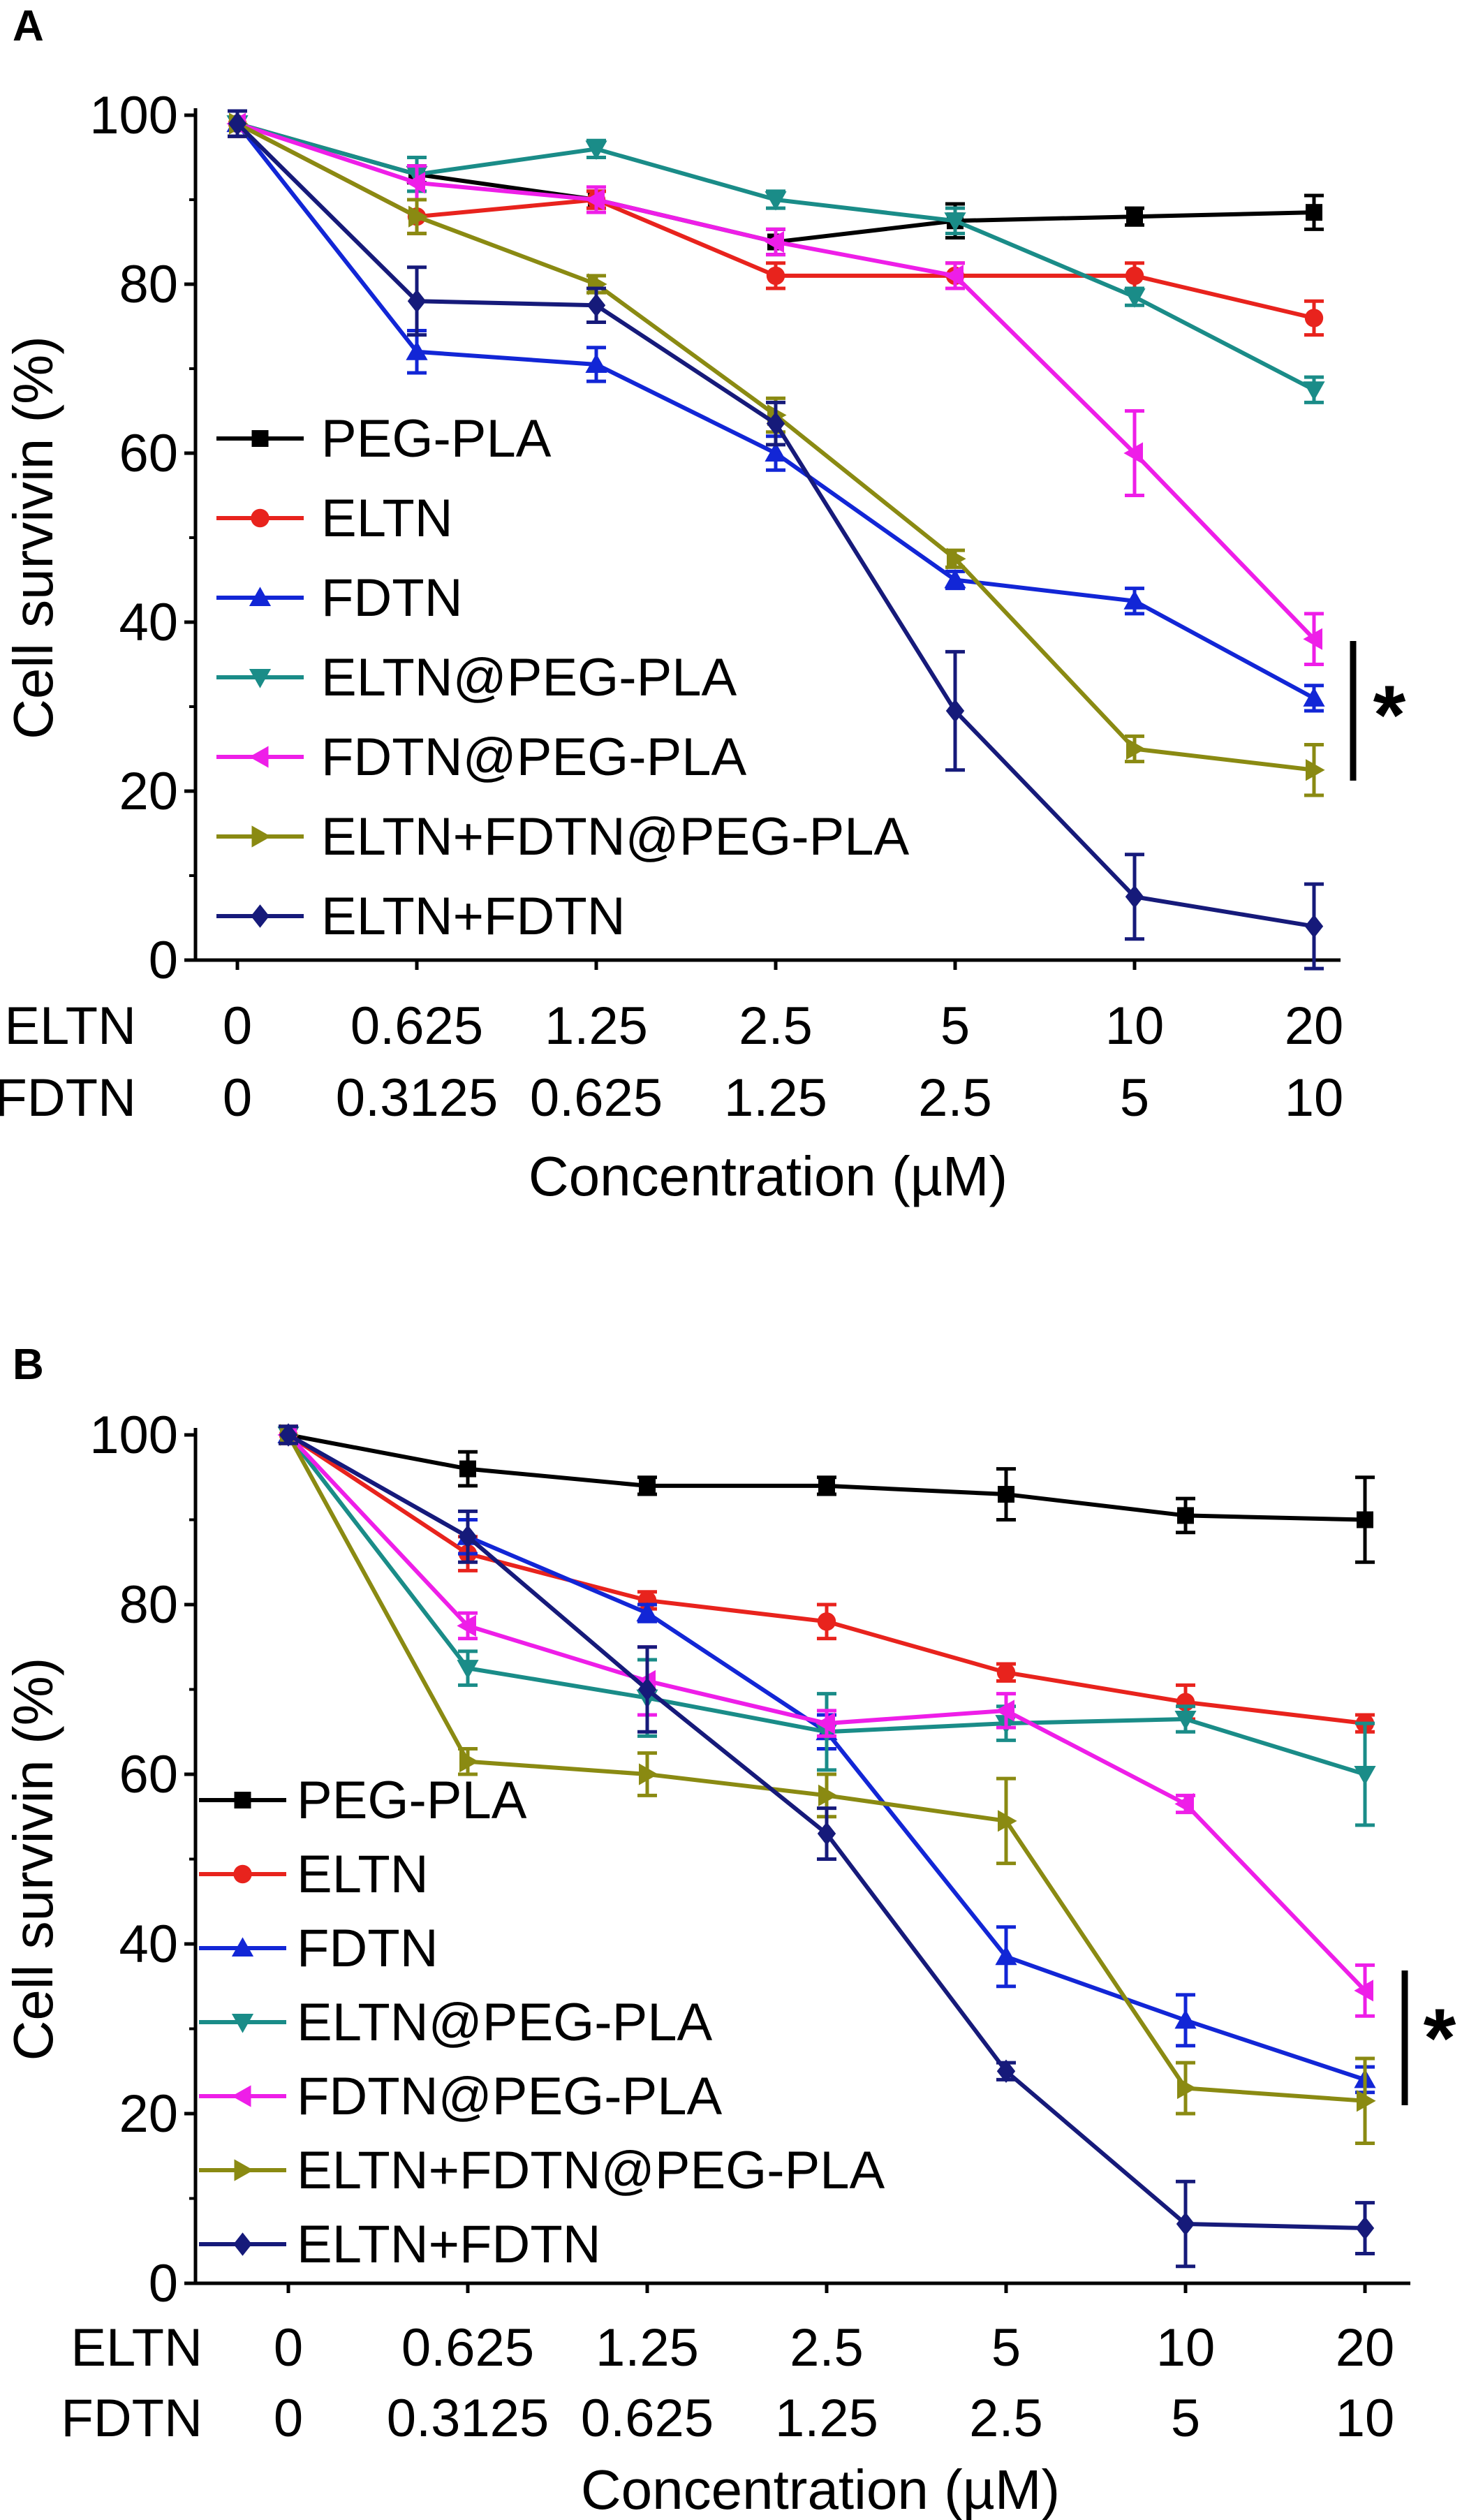  What do you see at coordinates (1365, 2348) in the screenshot?
I see `x-tick-label-eltn: 20` at bounding box center [1365, 2348].